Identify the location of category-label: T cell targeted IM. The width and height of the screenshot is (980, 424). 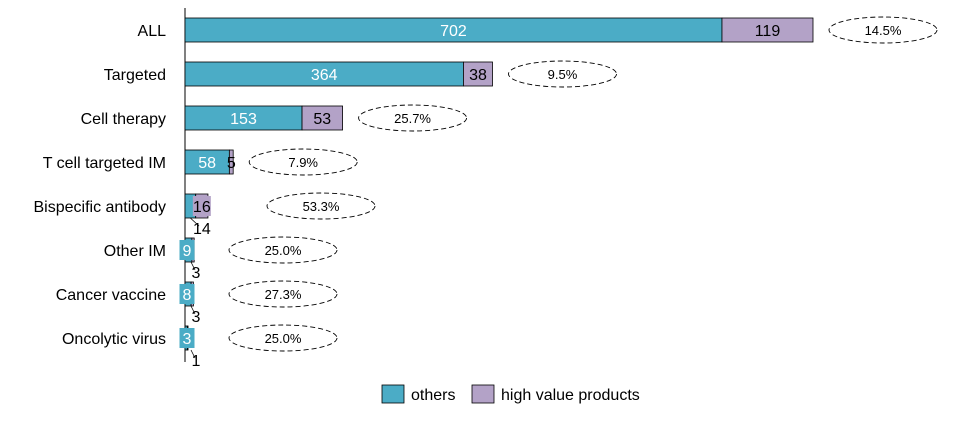
(104, 163).